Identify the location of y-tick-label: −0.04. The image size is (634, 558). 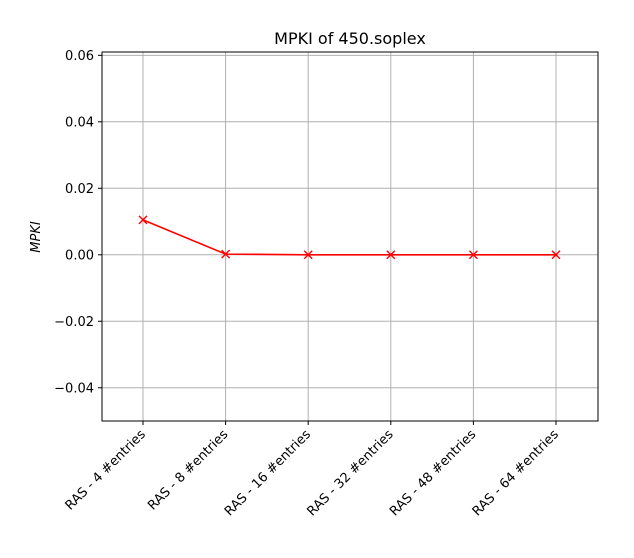
(74, 388).